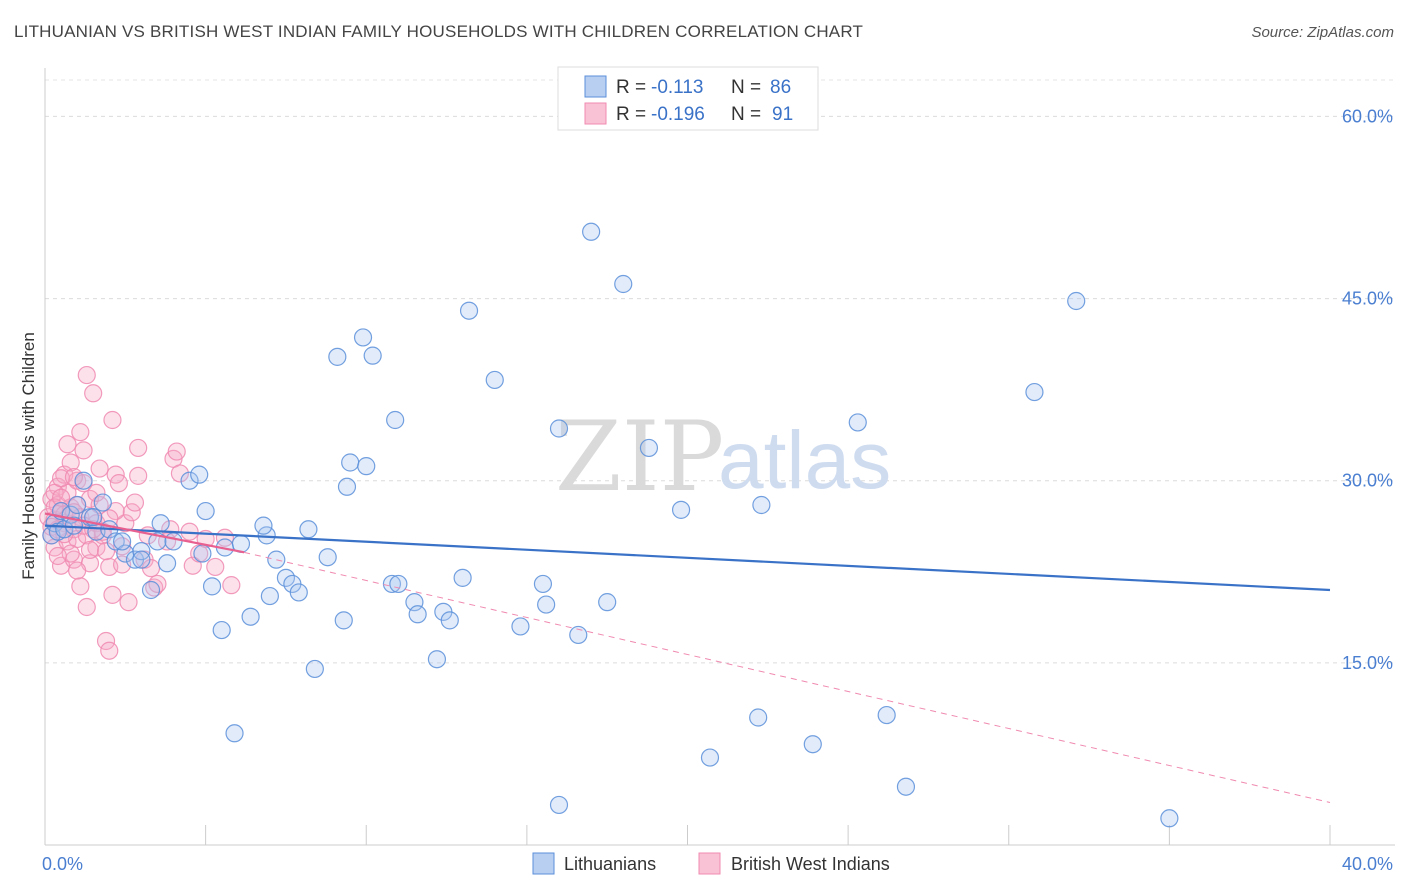 This screenshot has height=892, width=1406. I want to click on series-legend: Lithuanians British West Indians, so click(711, 863).